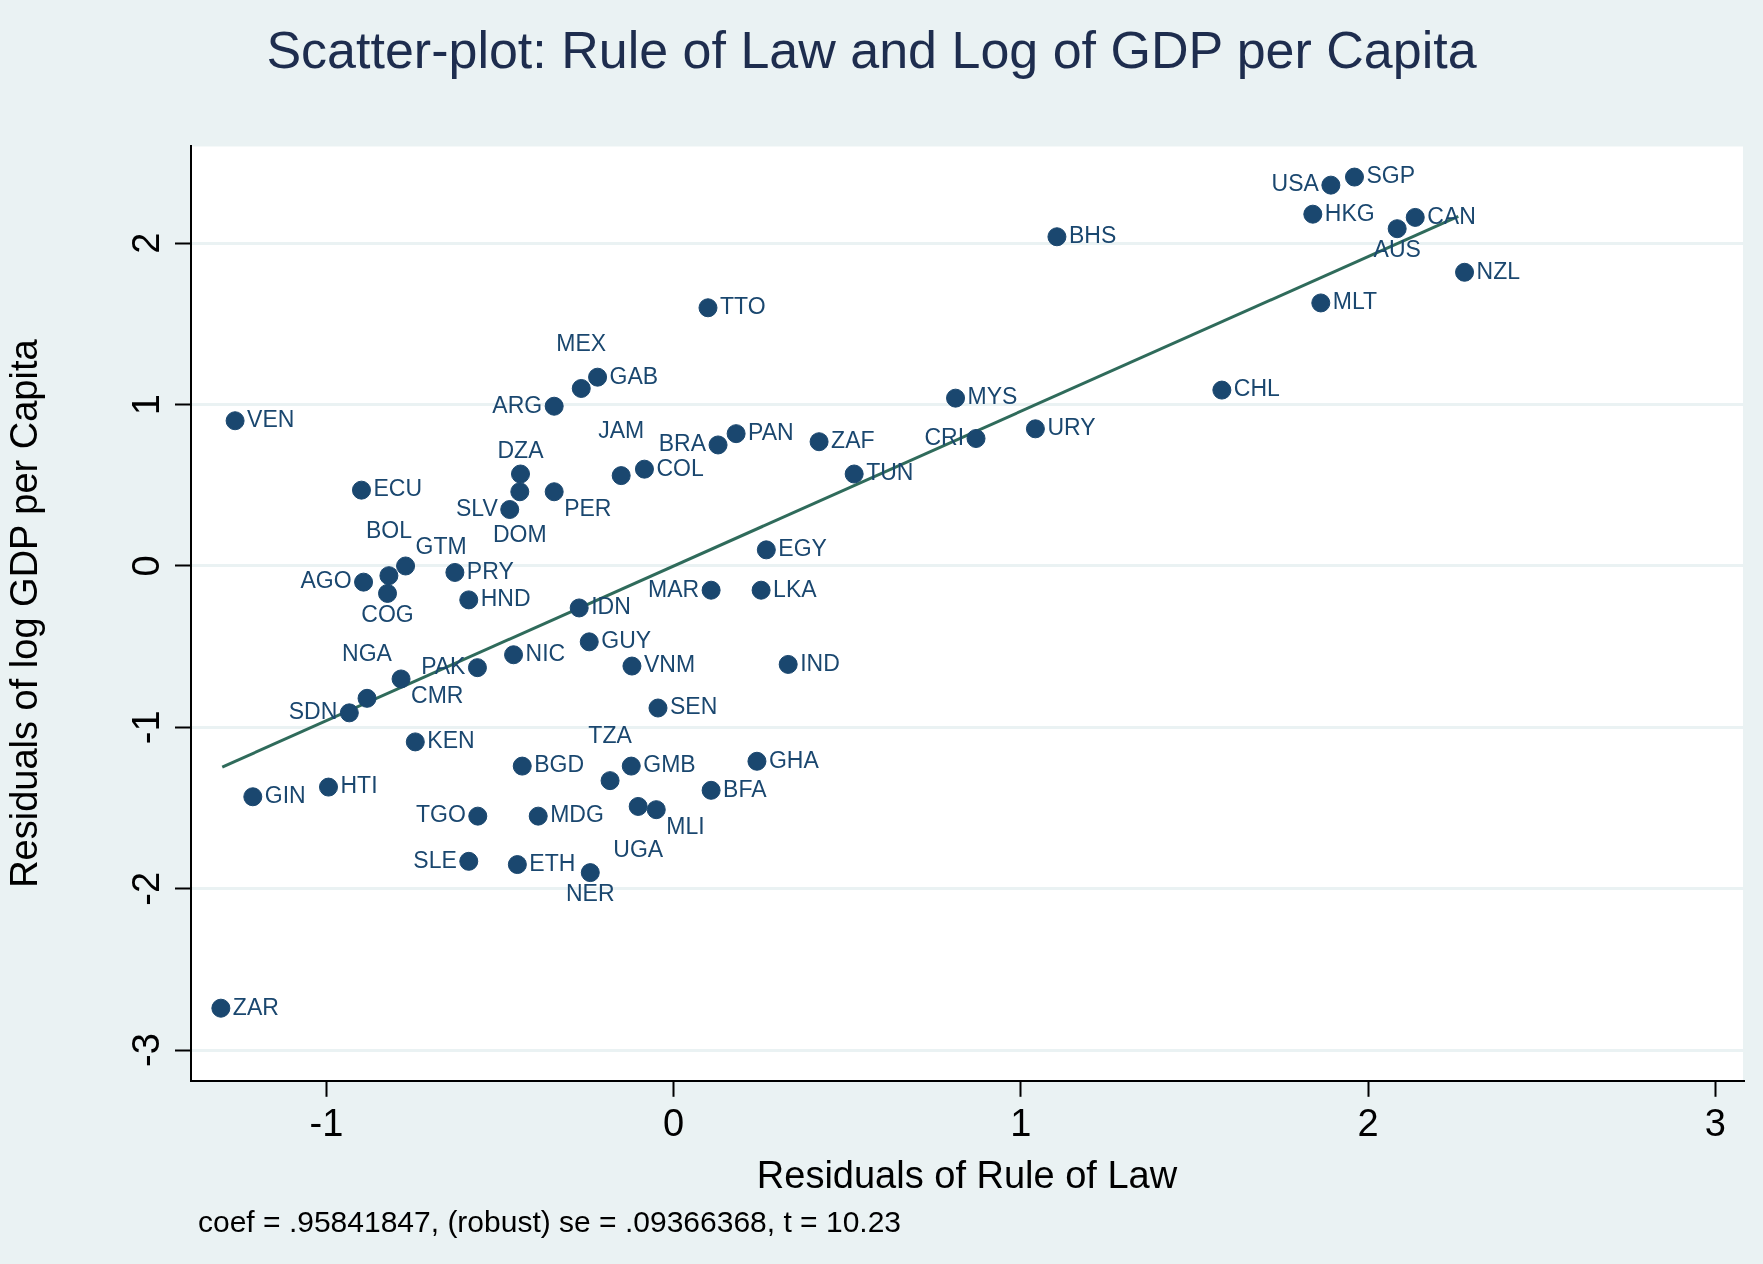  What do you see at coordinates (550, 1221) in the screenshot?
I see `text: coef = .95841847, (robust) se = .09366368, t = 10.23` at bounding box center [550, 1221].